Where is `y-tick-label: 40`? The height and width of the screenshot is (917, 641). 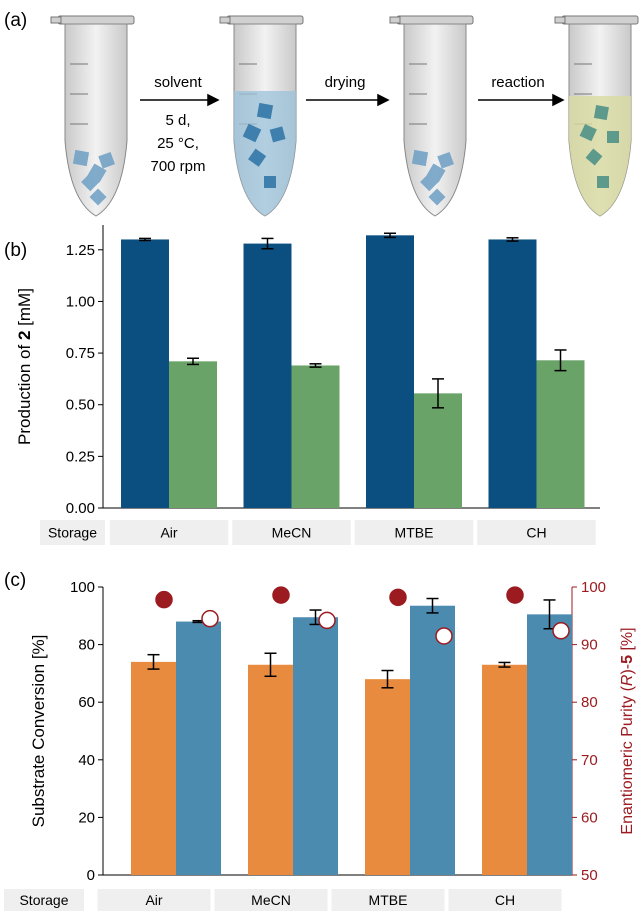
y-tick-label: 40 is located at coordinates (86, 760).